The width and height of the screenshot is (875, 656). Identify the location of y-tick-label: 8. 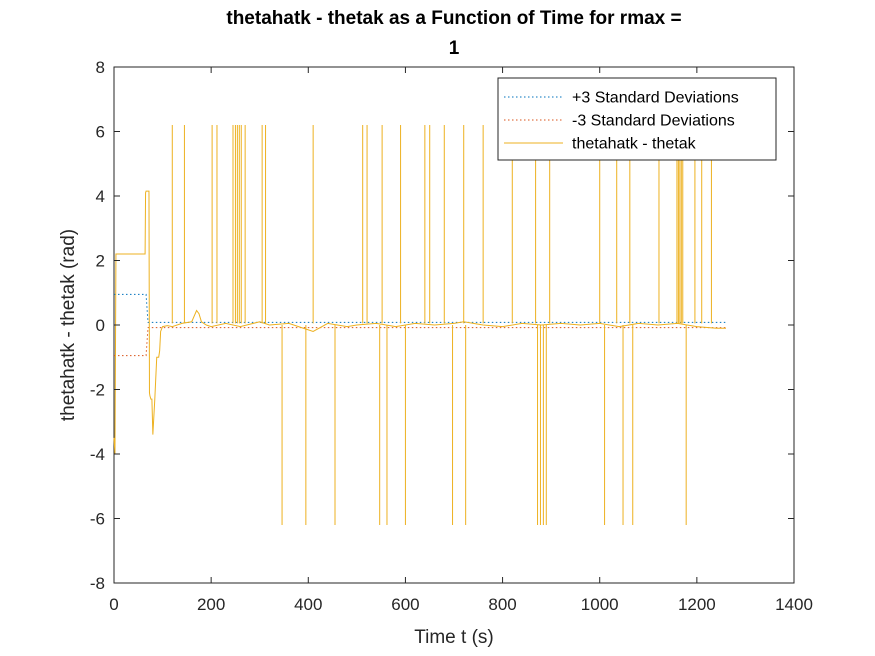
(100, 67).